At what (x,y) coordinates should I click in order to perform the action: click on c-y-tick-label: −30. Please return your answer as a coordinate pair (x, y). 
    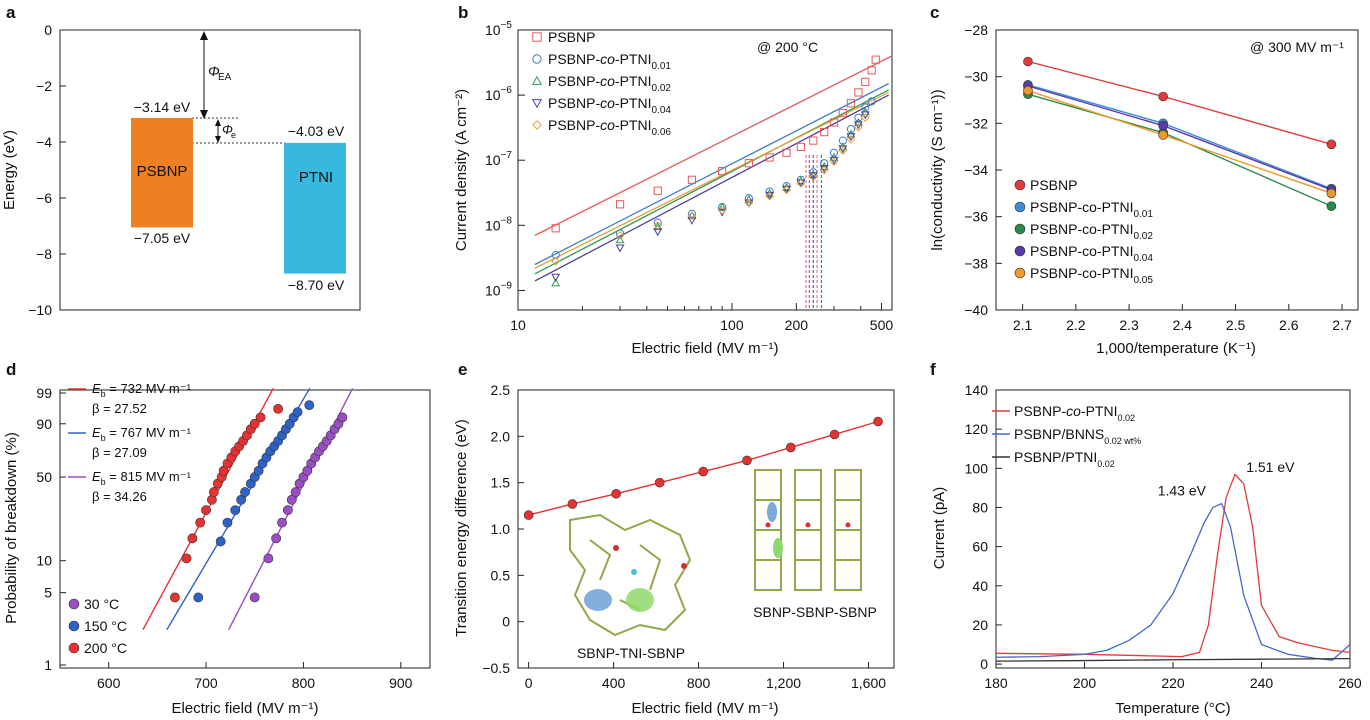
    Looking at the image, I should click on (976, 77).